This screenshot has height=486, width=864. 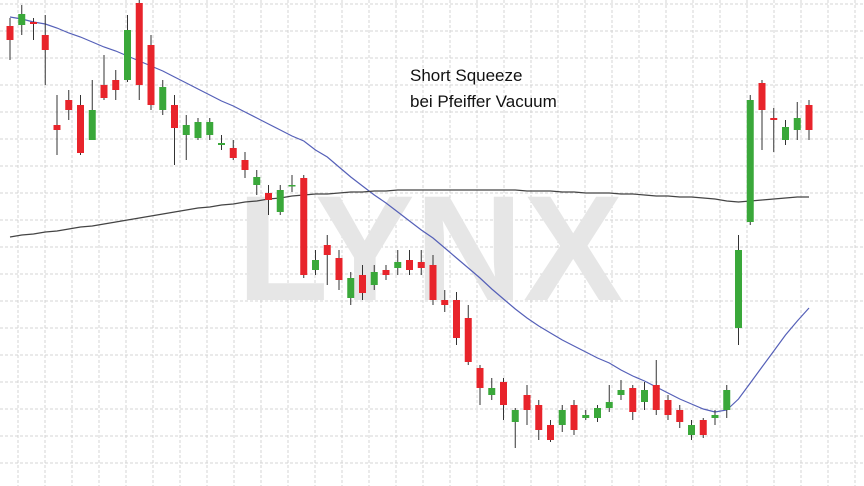 I want to click on moving-average-line, so click(x=409, y=213).